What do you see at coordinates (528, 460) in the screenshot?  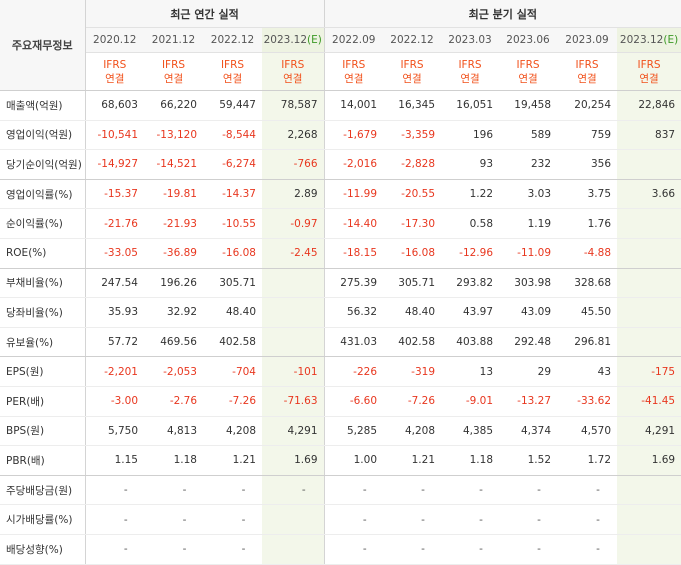 I see `value-cell: 1.52` at bounding box center [528, 460].